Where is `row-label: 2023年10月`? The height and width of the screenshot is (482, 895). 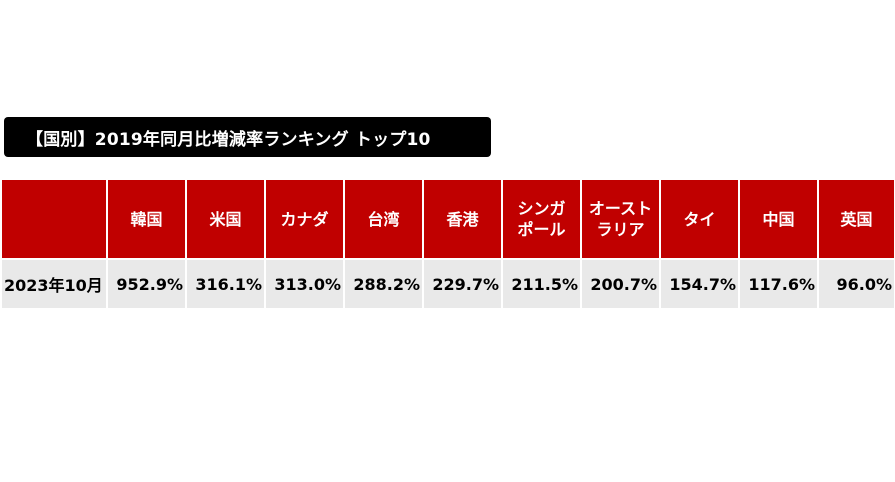
row-label: 2023年10月 is located at coordinates (55, 284).